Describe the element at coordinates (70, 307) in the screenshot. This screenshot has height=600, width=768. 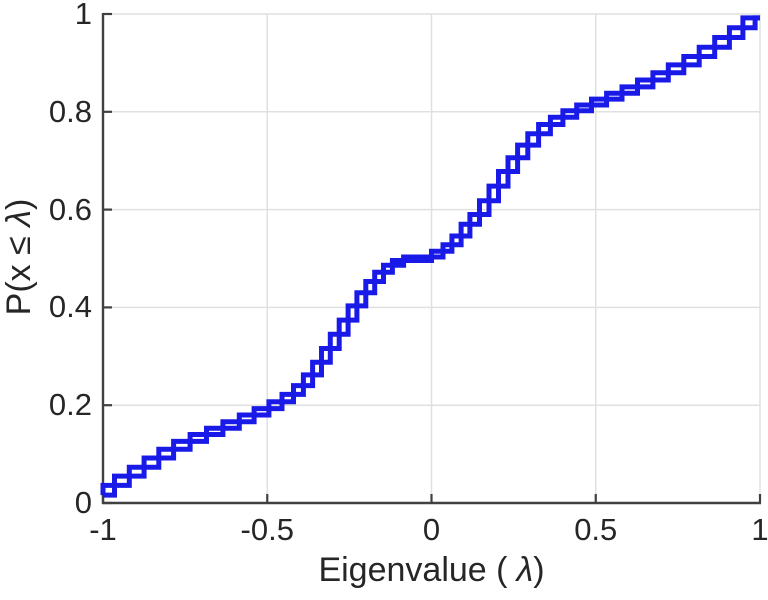
I see `y-tick-label: 0.4` at that location.